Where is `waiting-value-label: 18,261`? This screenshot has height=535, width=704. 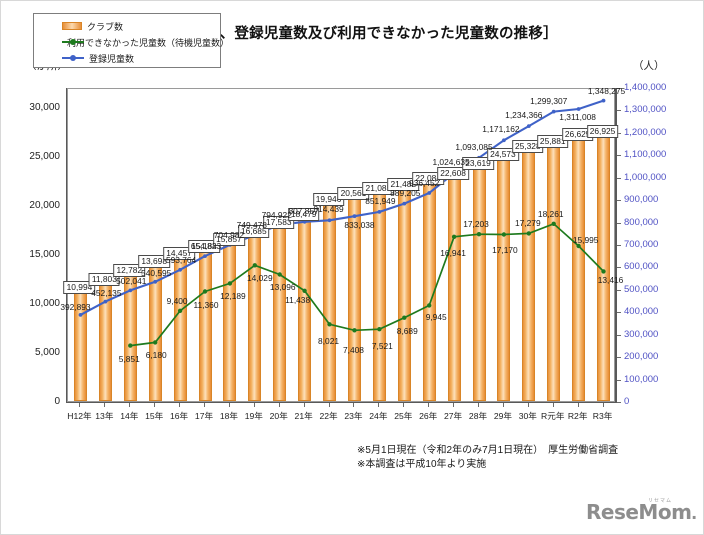
waiting-value-label: 18,261 is located at coordinates (550, 213).